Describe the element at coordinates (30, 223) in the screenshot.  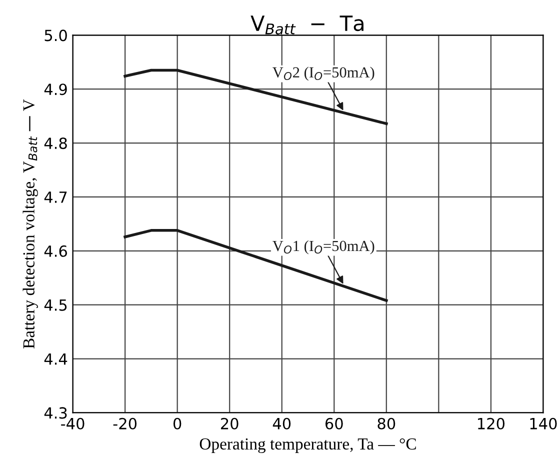
I see `y-axis-title: Battery detection voltage, V$_{Batt}$ — V` at that location.